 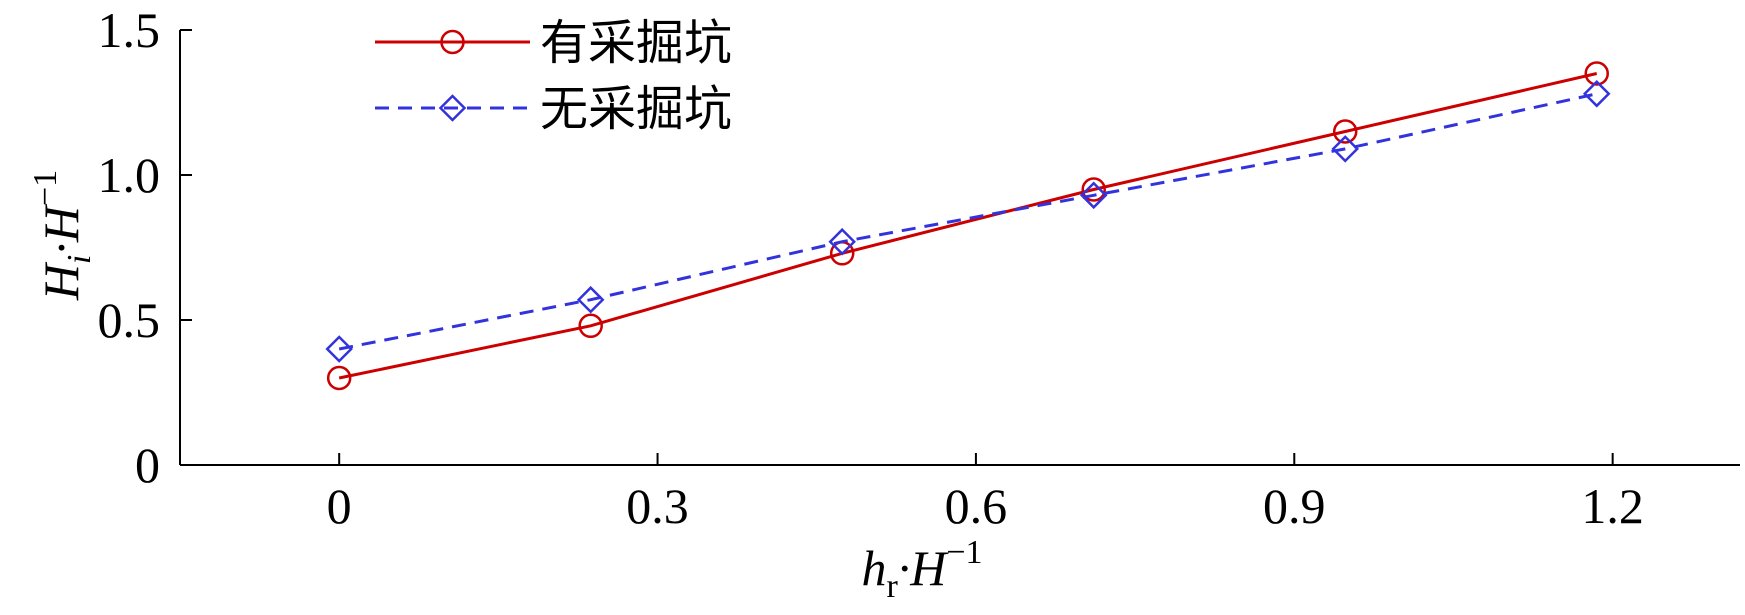 I want to click on x-tick-label: 1.2, so click(x=1612, y=506).